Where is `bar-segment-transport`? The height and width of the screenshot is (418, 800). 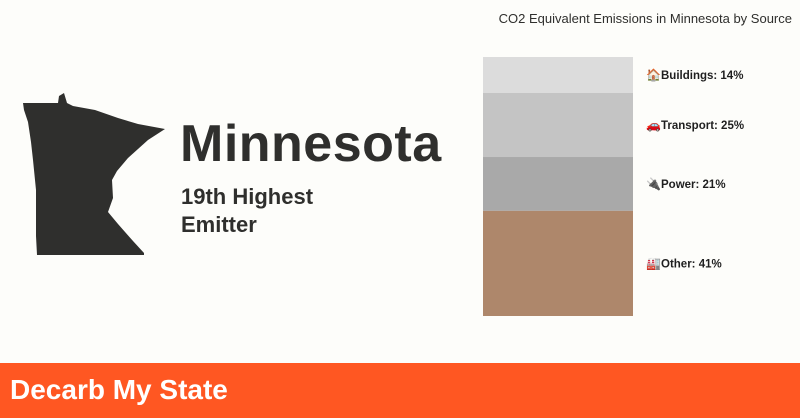
bar-segment-transport is located at coordinates (558, 125).